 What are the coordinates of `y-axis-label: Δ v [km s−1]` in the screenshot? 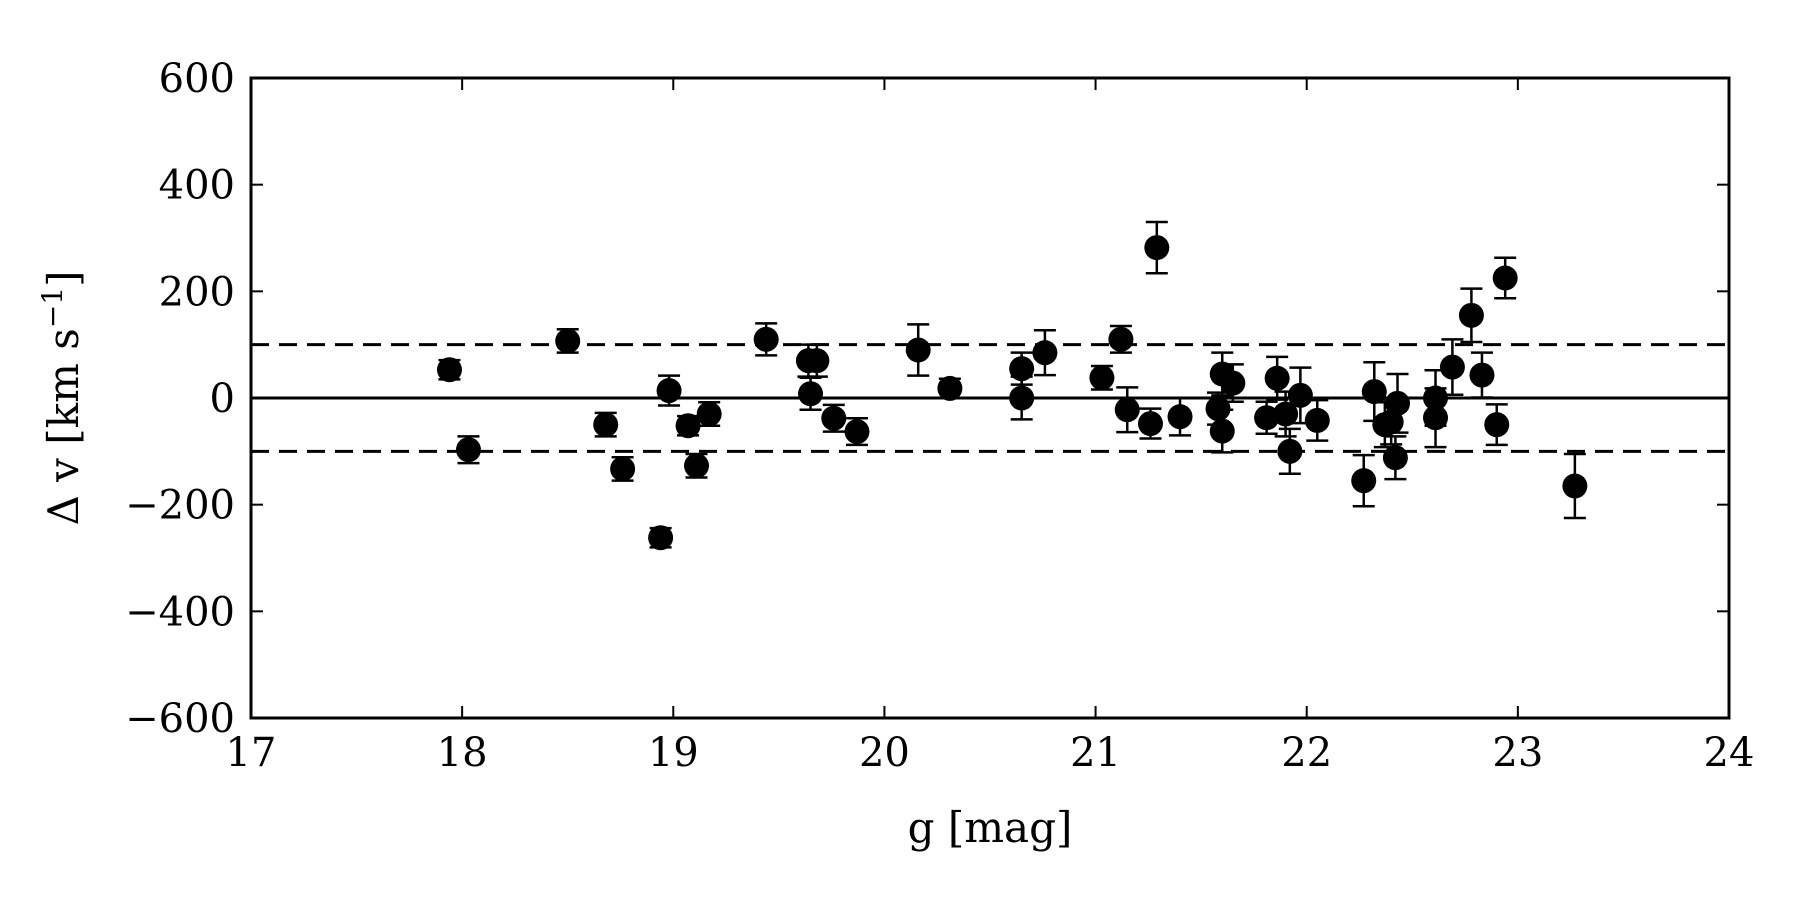 It's located at (62, 398).